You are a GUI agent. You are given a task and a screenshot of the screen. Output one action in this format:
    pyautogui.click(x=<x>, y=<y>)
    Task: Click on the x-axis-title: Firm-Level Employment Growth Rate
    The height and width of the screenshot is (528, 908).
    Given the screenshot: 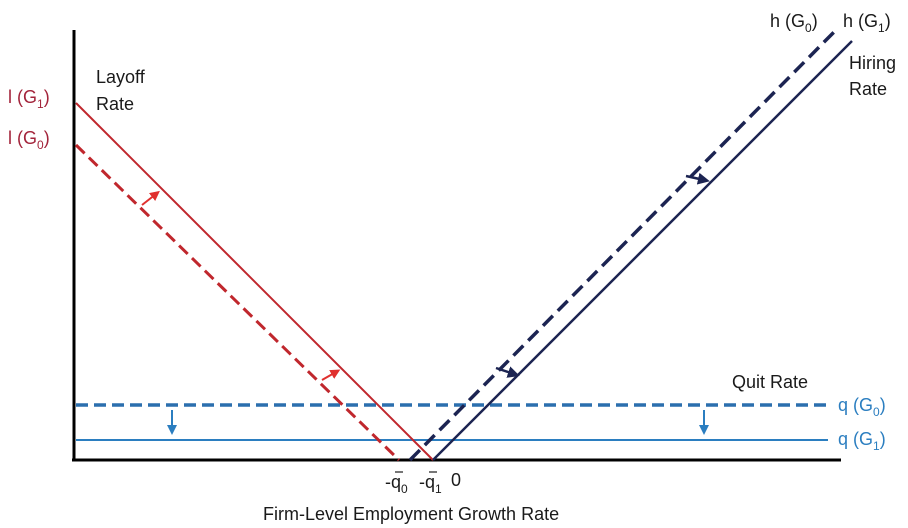 What is the action you would take?
    pyautogui.click(x=411, y=514)
    